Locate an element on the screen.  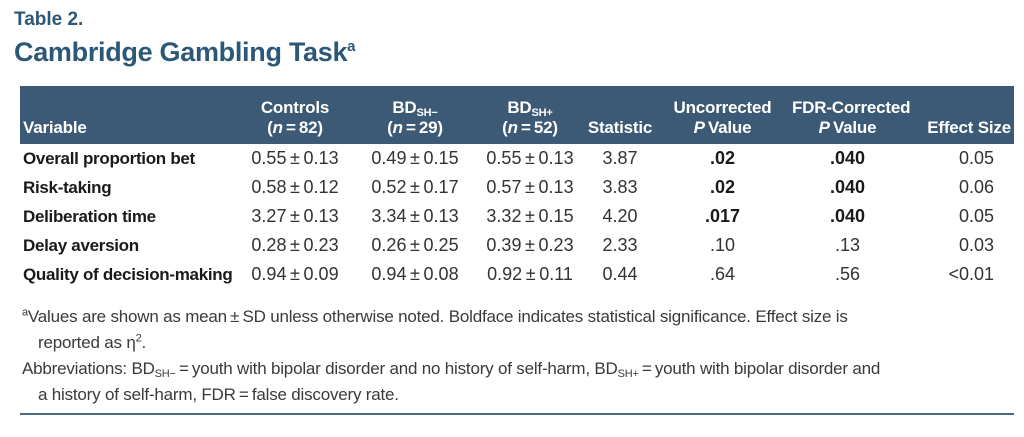
column-header-bd-sh-plus-name: BDSH+ is located at coordinates (530, 108).